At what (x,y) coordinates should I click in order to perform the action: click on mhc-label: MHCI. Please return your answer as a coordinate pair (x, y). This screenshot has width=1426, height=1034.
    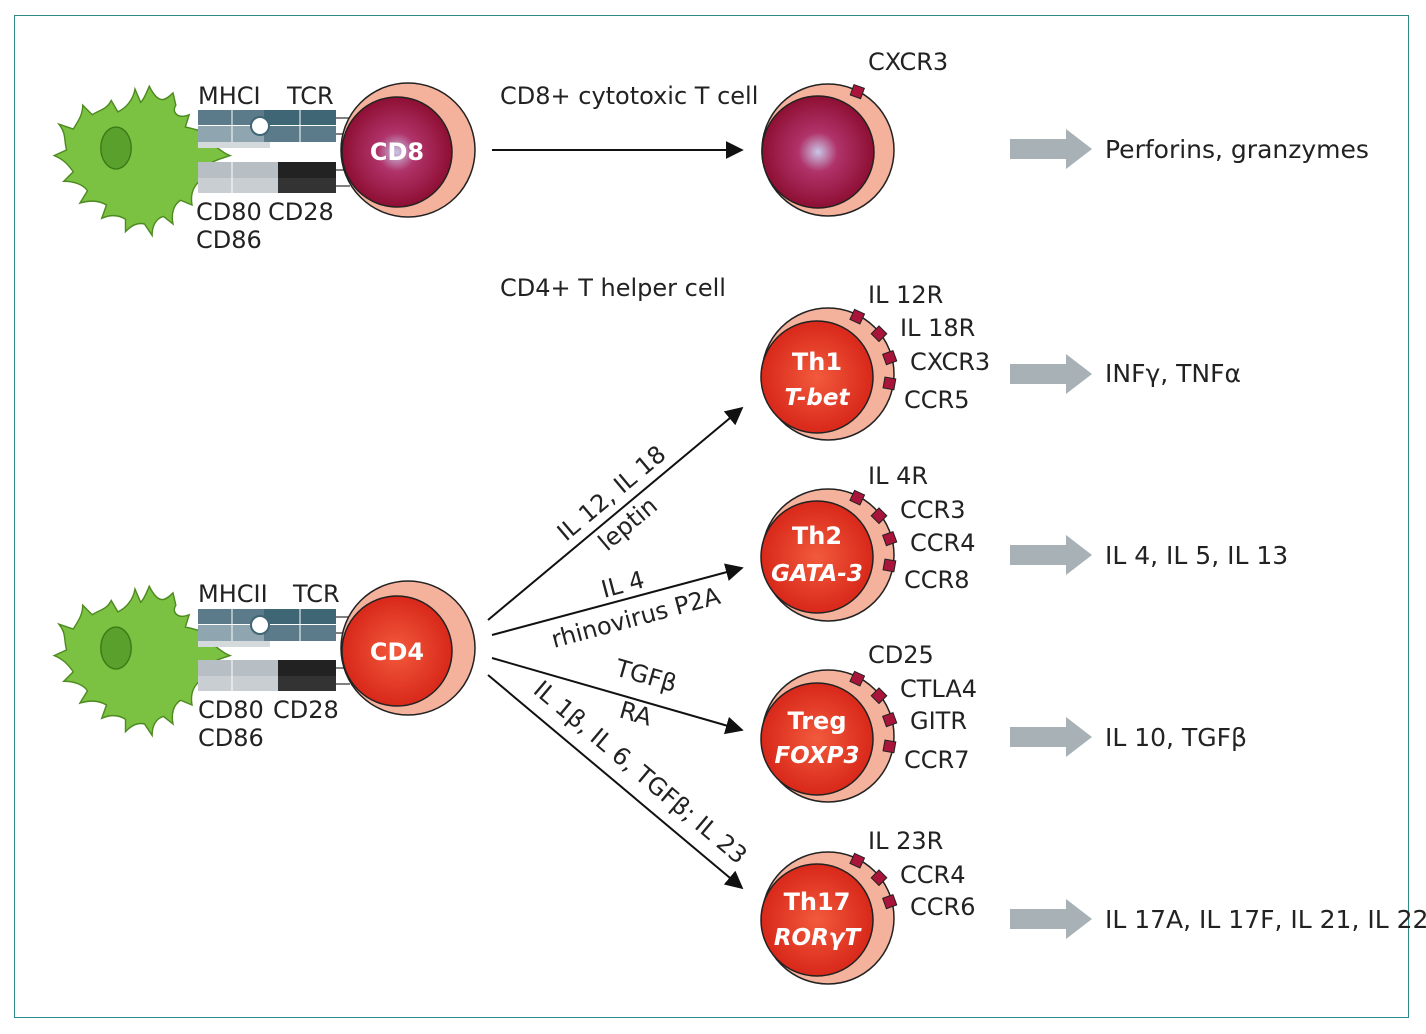
    Looking at the image, I should click on (229, 96).